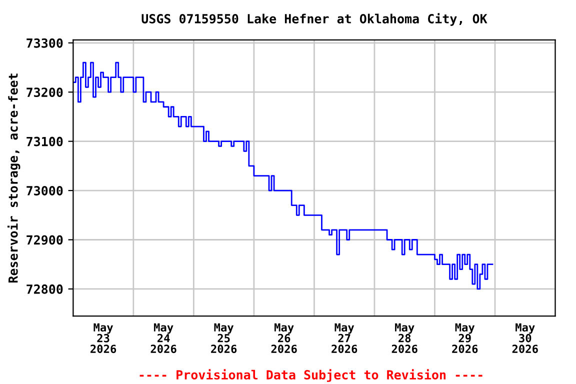 The height and width of the screenshot is (384, 576). What do you see at coordinates (163, 338) in the screenshot?
I see `x-tick-label: May 24 2026` at bounding box center [163, 338].